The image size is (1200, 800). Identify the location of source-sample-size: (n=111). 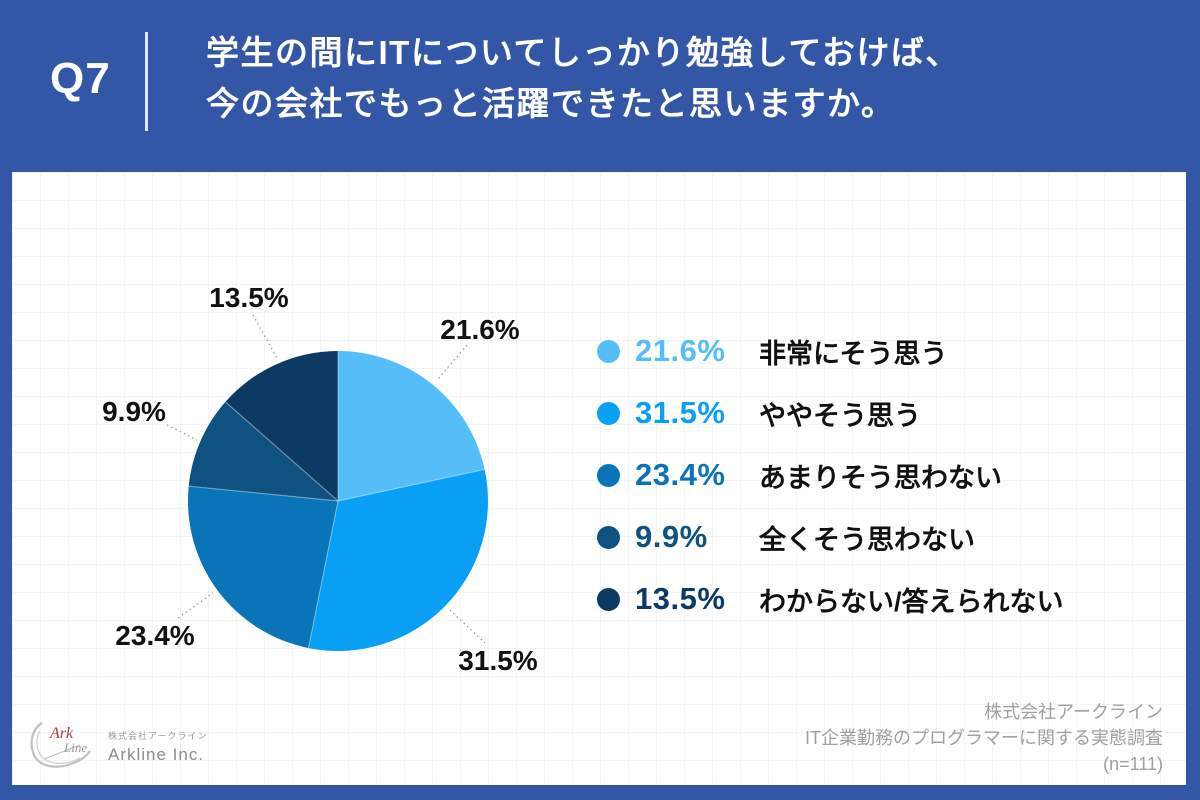
(1133, 764).